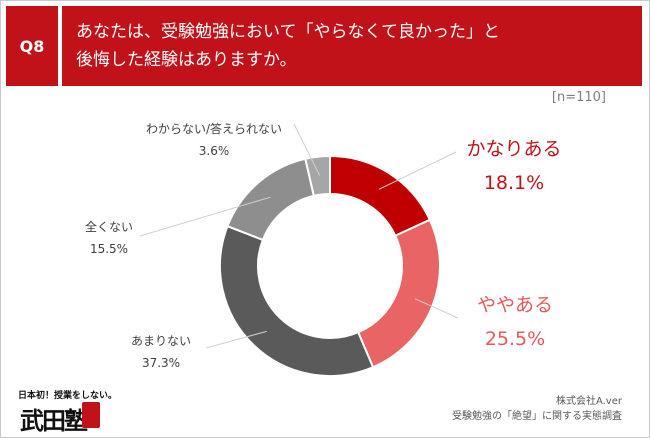 The width and height of the screenshot is (650, 438). I want to click on leader-line-amari-nai, so click(236, 339).